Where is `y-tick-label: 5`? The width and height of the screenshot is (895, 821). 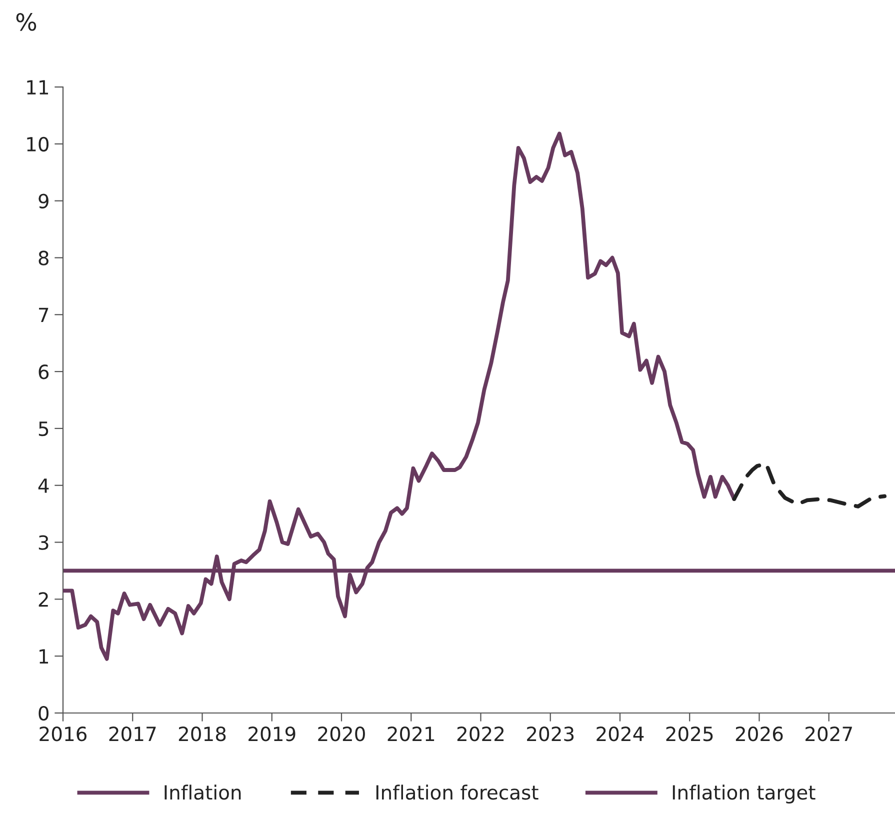 y-tick-label: 5 is located at coordinates (43, 429).